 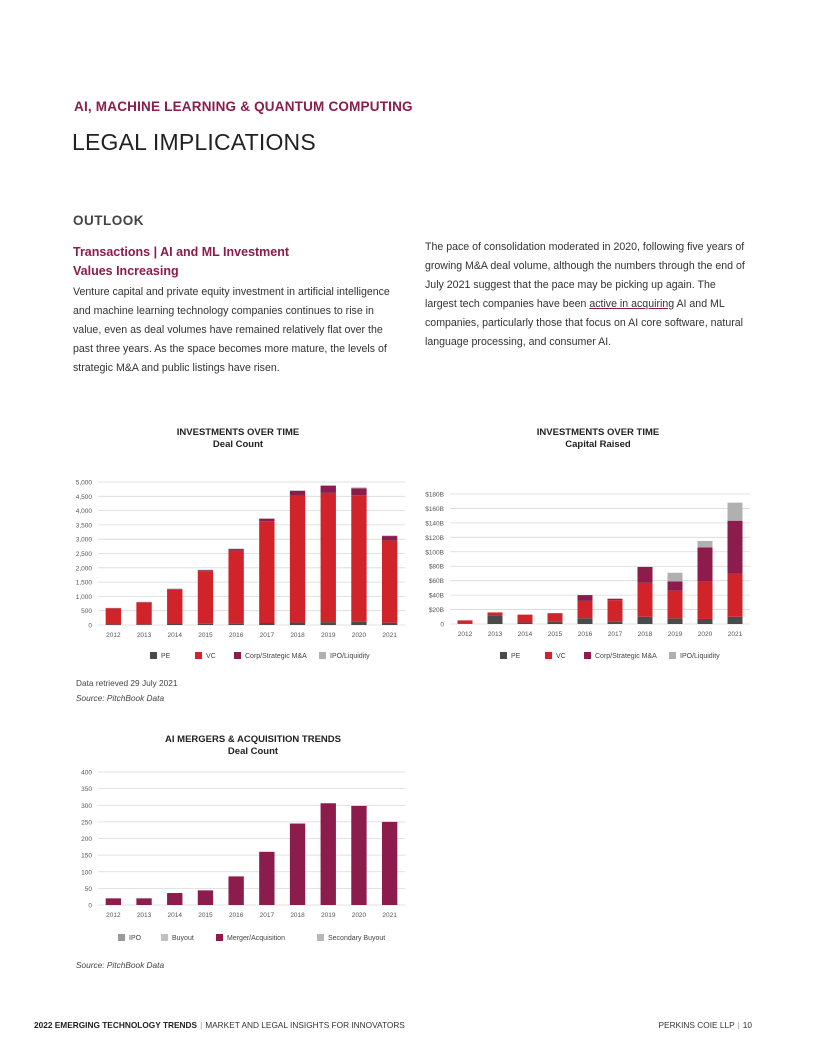 I want to click on y-tick-label: $100B, so click(x=434, y=552).